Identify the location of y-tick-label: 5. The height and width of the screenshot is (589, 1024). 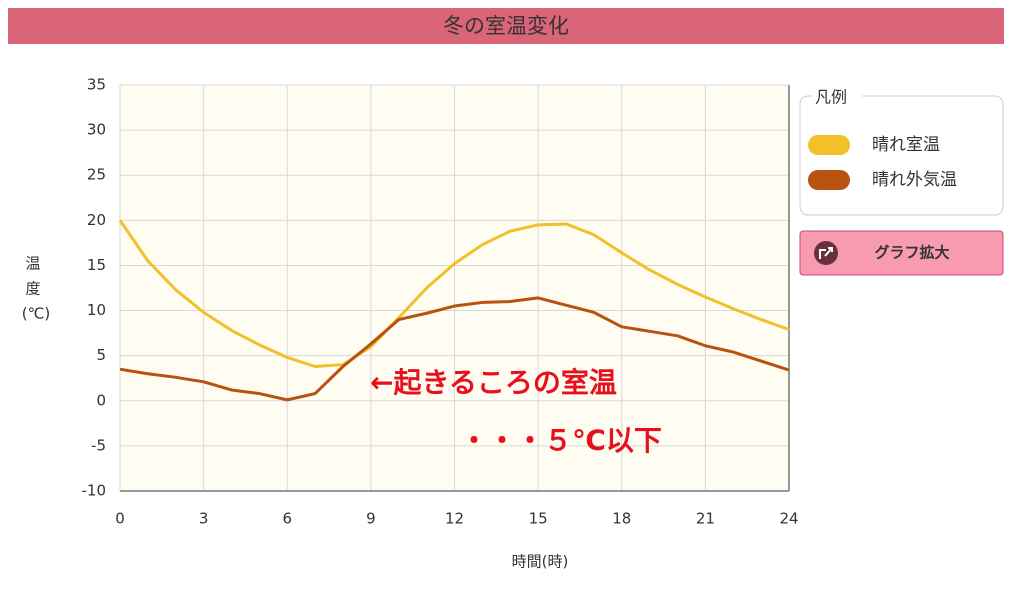
(101, 355).